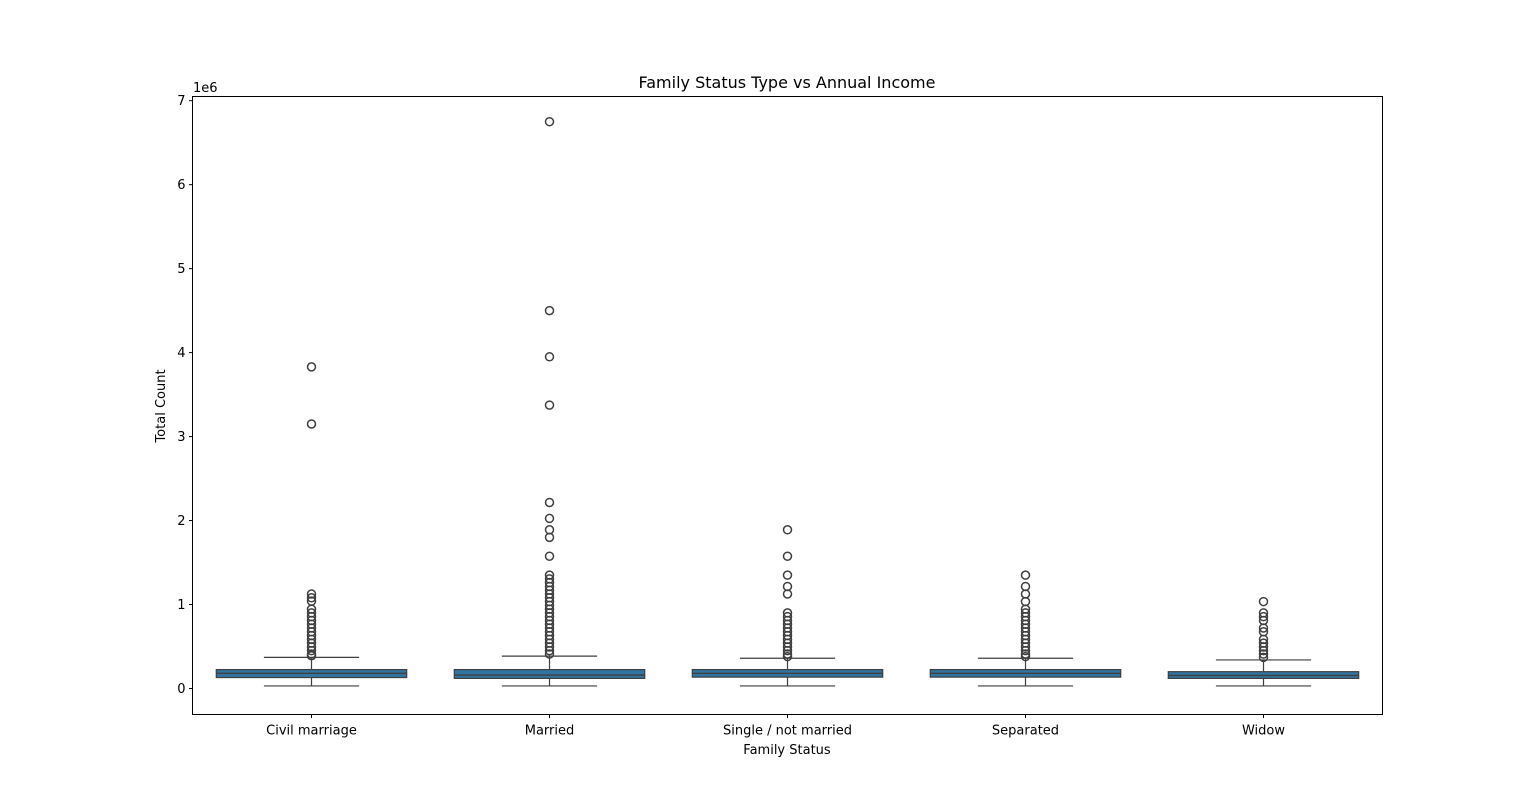 Image resolution: width=1536 pixels, height=802 pixels. What do you see at coordinates (787, 750) in the screenshot?
I see `x-axis-label: Family Status` at bounding box center [787, 750].